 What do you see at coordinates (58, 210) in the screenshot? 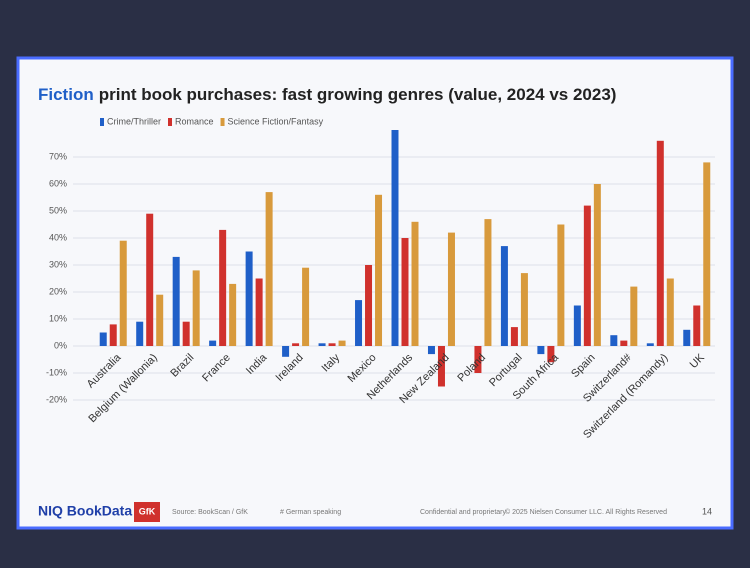
I see `y-tick-label: 50%` at bounding box center [58, 210].